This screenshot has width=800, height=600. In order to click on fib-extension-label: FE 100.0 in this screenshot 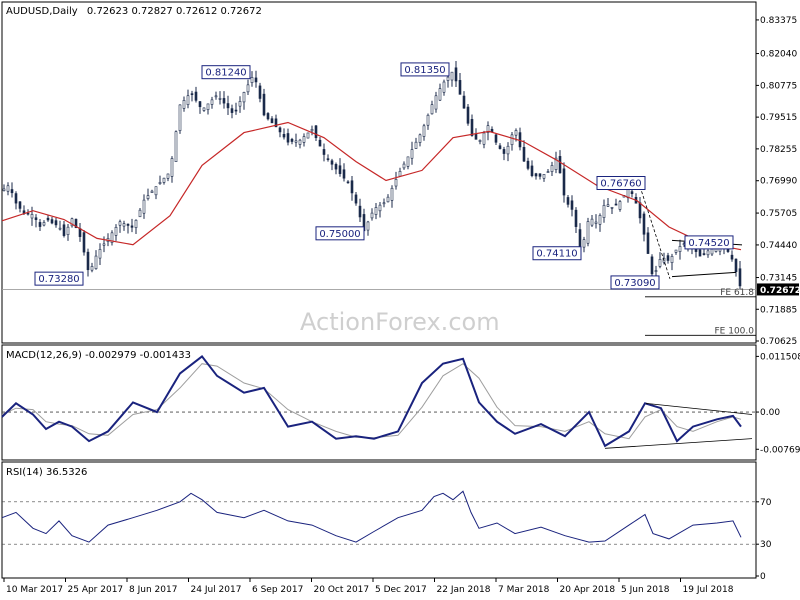, I will do `click(735, 331)`.